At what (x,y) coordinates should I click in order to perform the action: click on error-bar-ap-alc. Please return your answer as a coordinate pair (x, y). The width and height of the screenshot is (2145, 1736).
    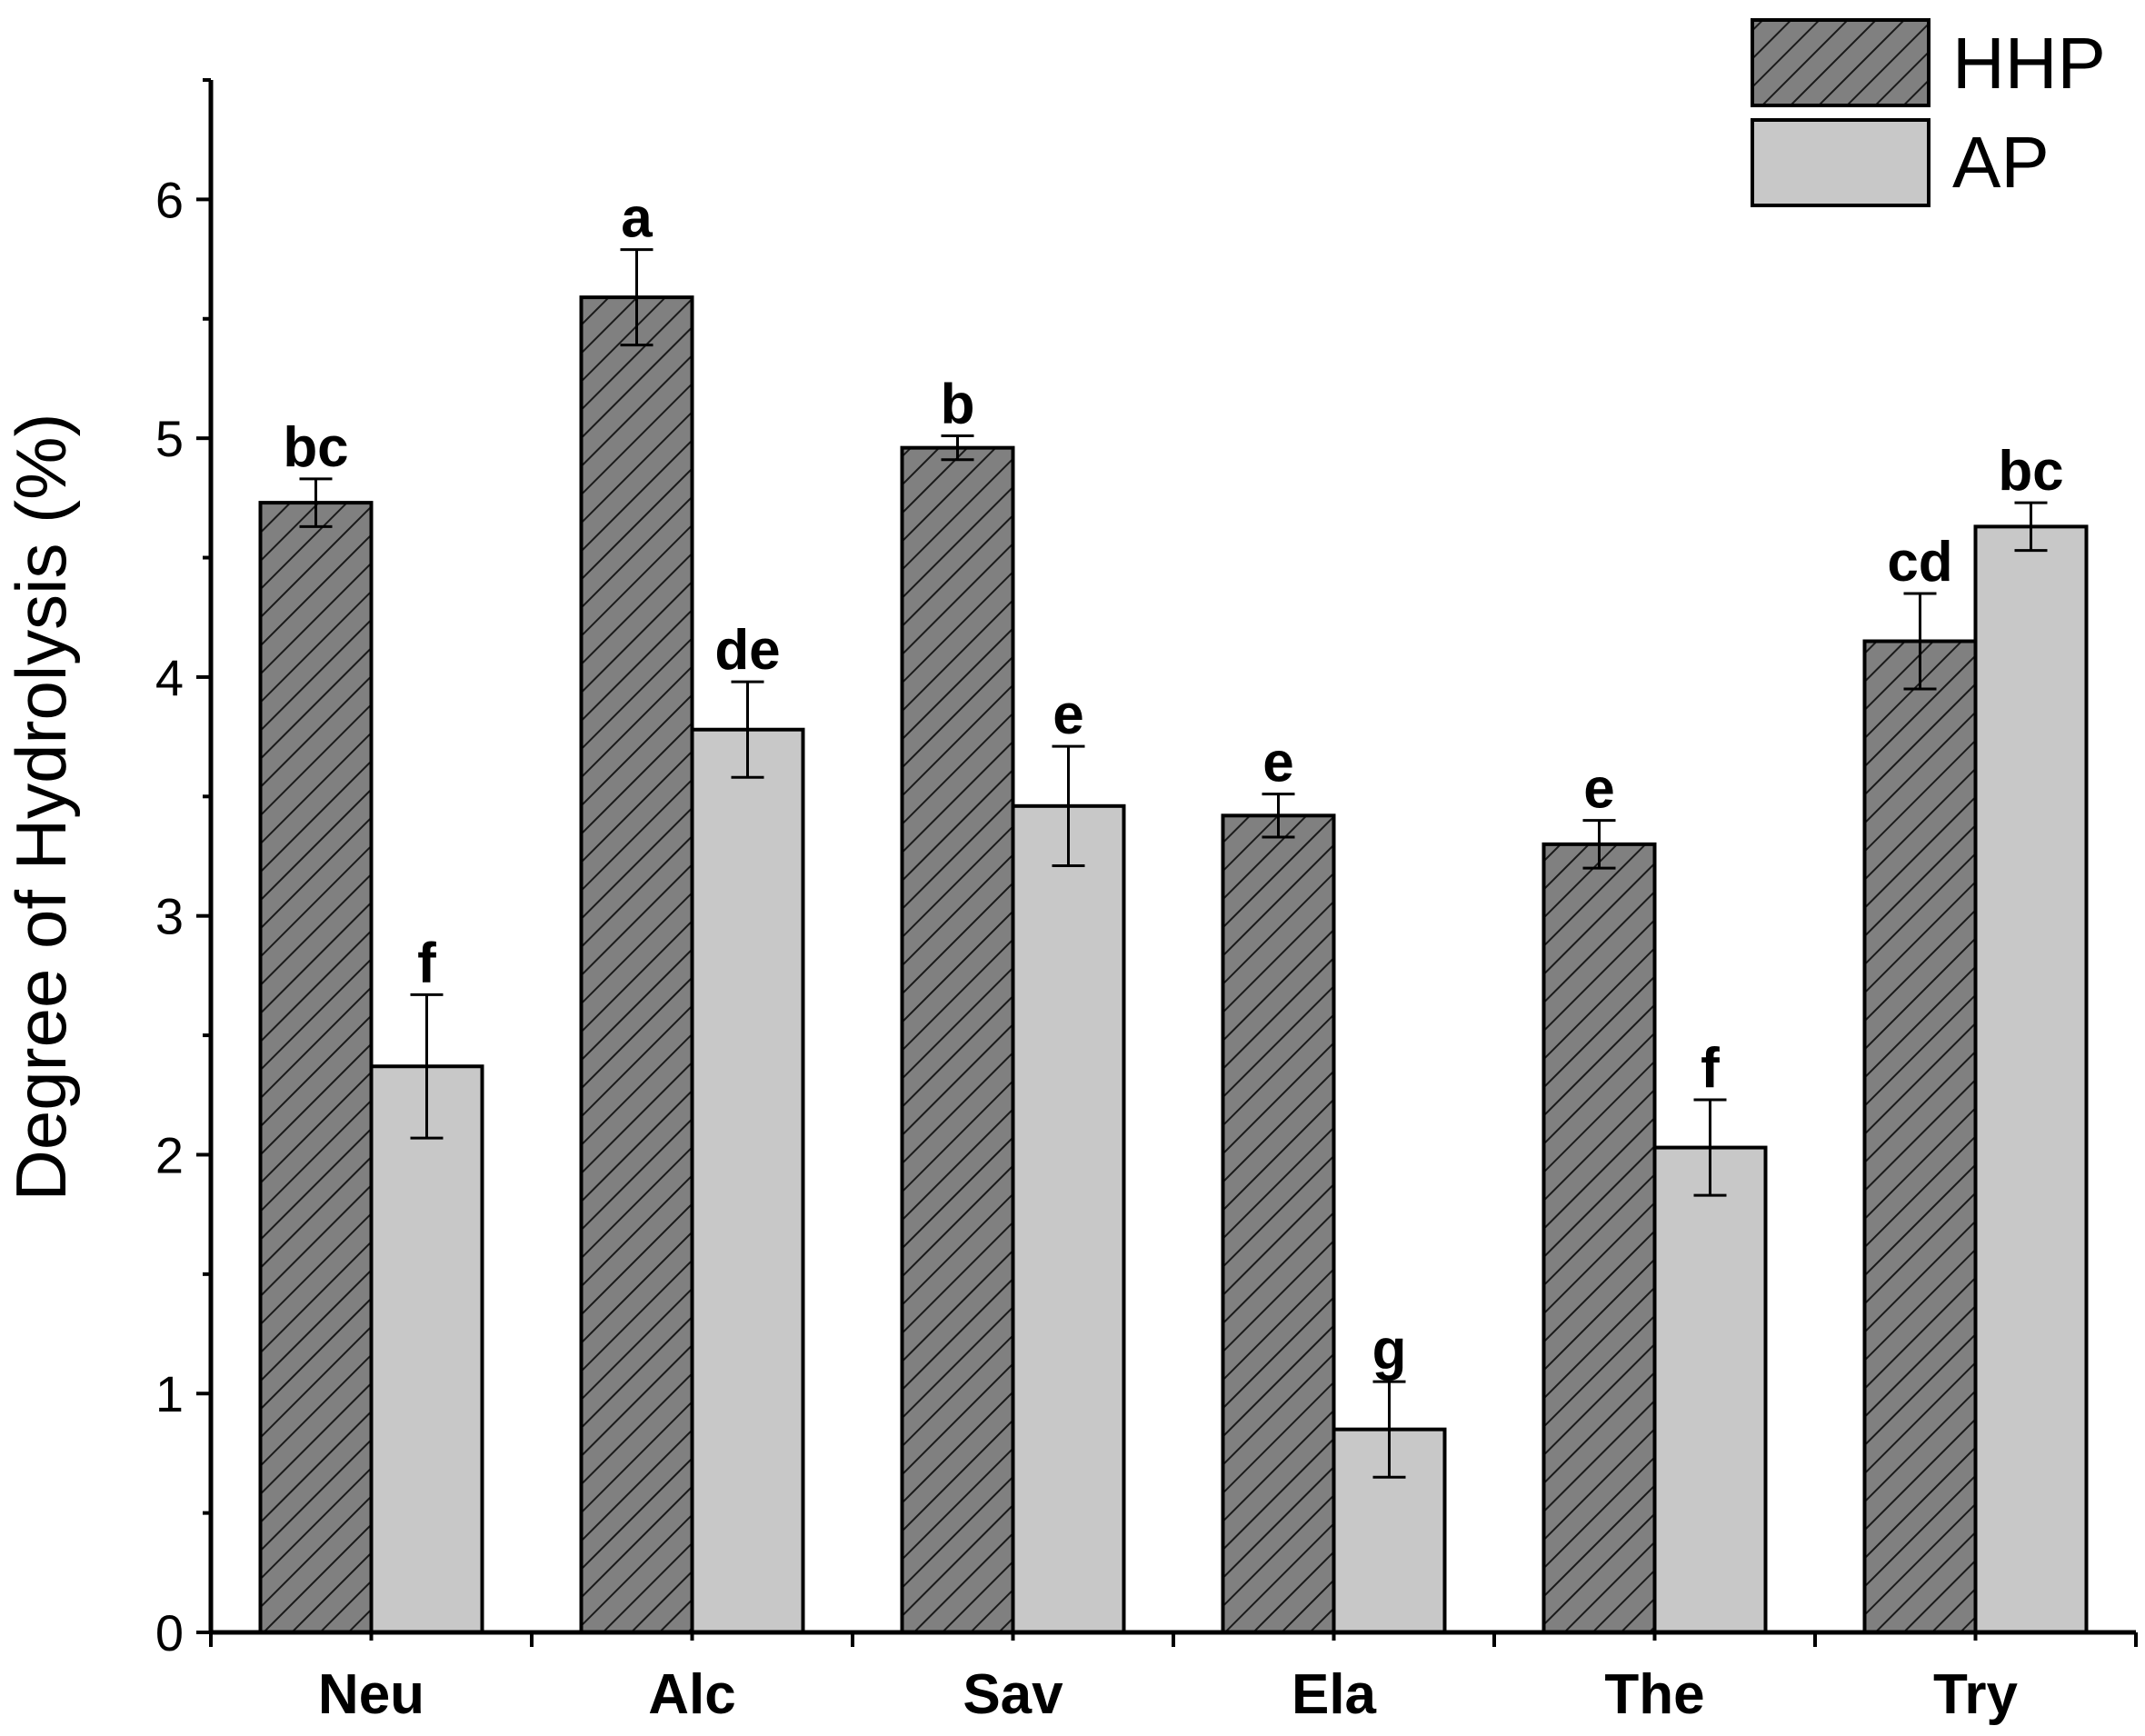
    Looking at the image, I should click on (748, 730).